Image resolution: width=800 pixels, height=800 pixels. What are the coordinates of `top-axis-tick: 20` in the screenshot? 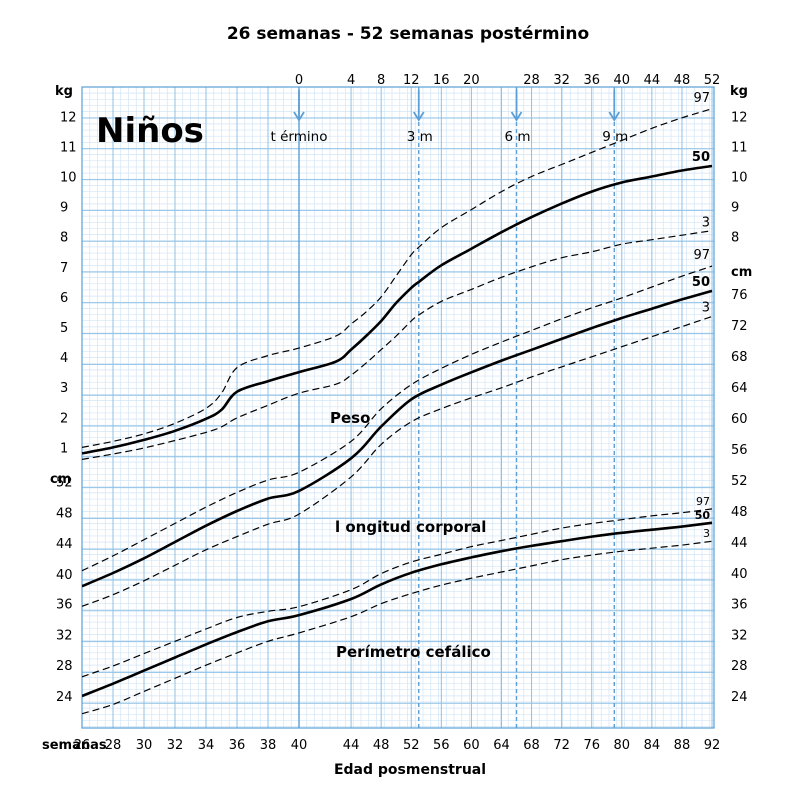 It's located at (471, 80).